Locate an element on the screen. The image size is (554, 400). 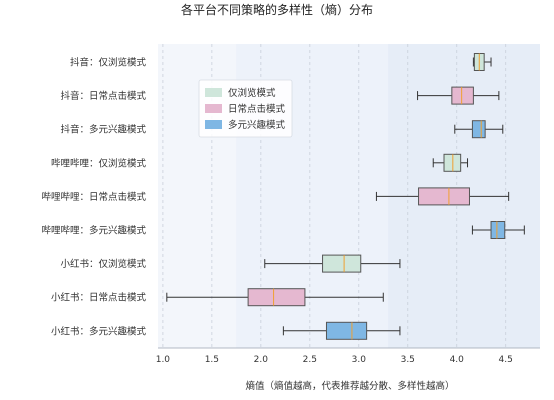
category-label: 小红书：多元兴趣模式 is located at coordinates (99, 331).